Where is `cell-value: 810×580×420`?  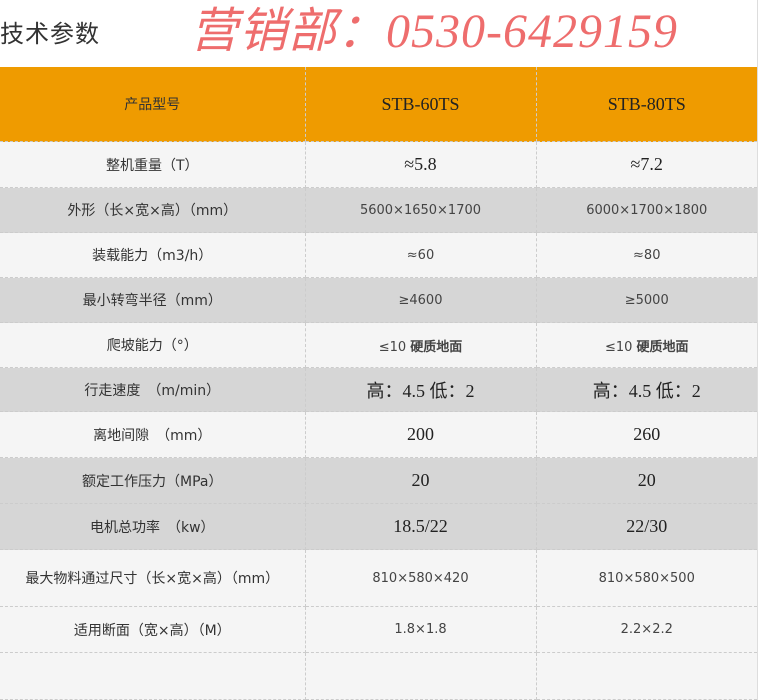
cell-value: 810×580×420 is located at coordinates (420, 578).